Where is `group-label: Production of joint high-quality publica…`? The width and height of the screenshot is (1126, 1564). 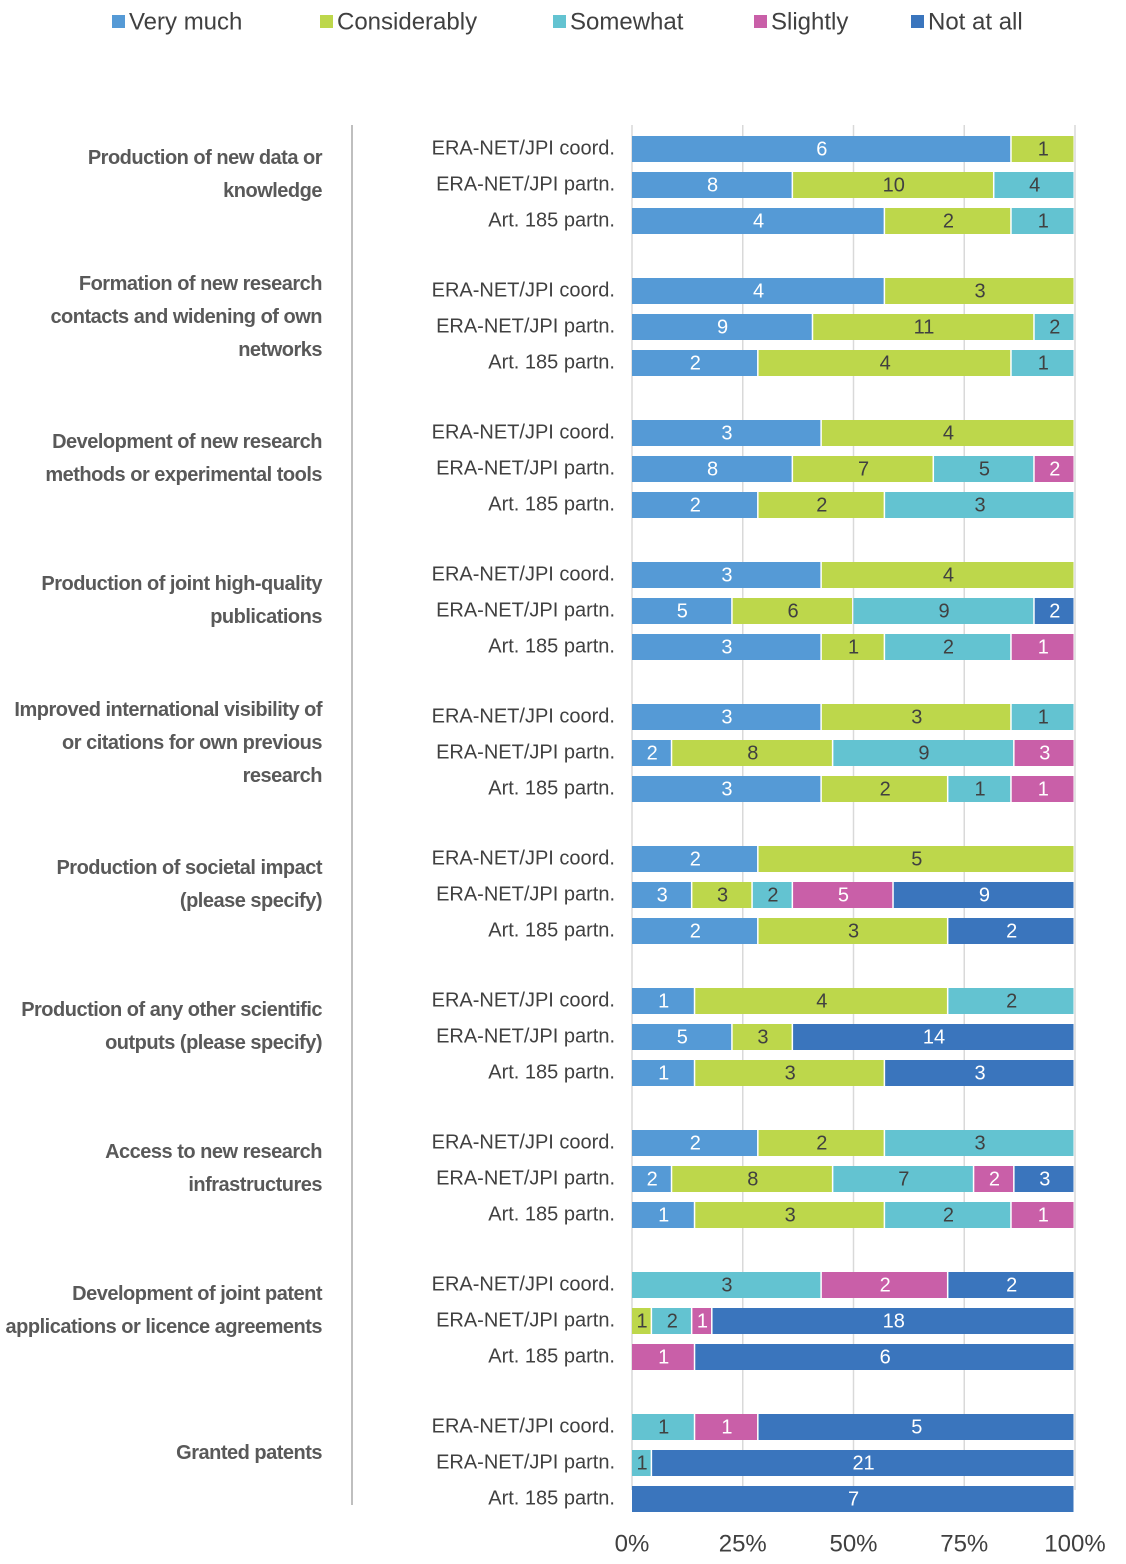 group-label: Production of joint high-quality publica… is located at coordinates (181, 600).